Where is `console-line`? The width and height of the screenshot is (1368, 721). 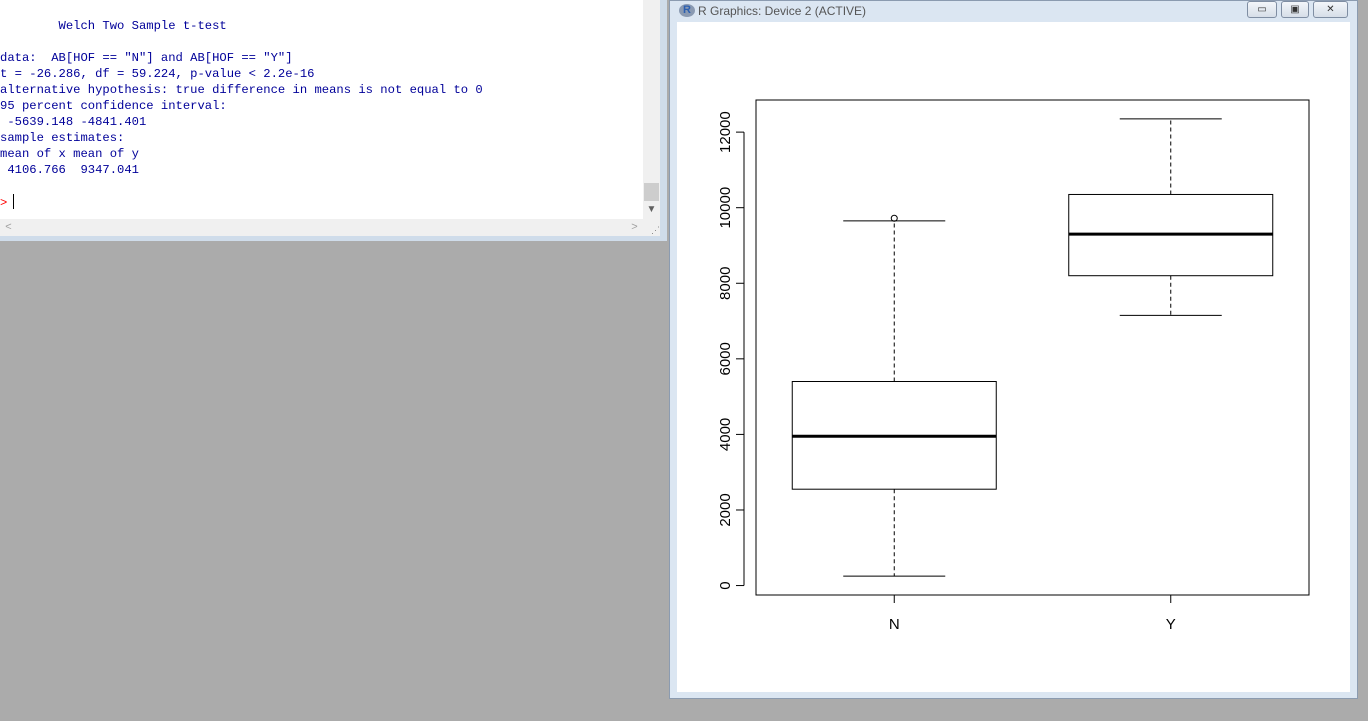
console-line is located at coordinates (241, 42).